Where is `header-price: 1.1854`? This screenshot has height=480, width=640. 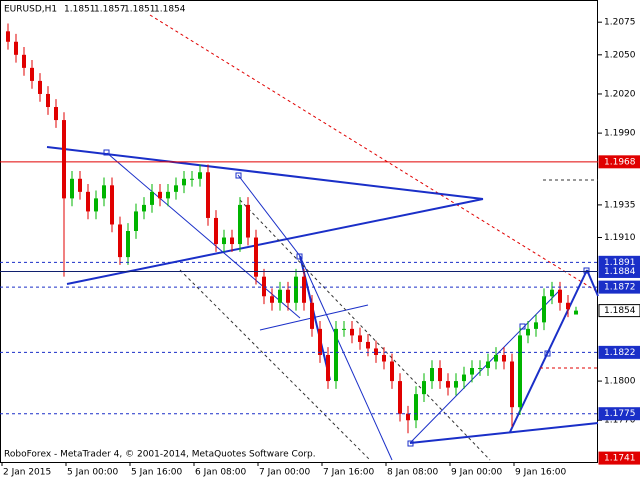
header-price: 1.1854 is located at coordinates (170, 10).